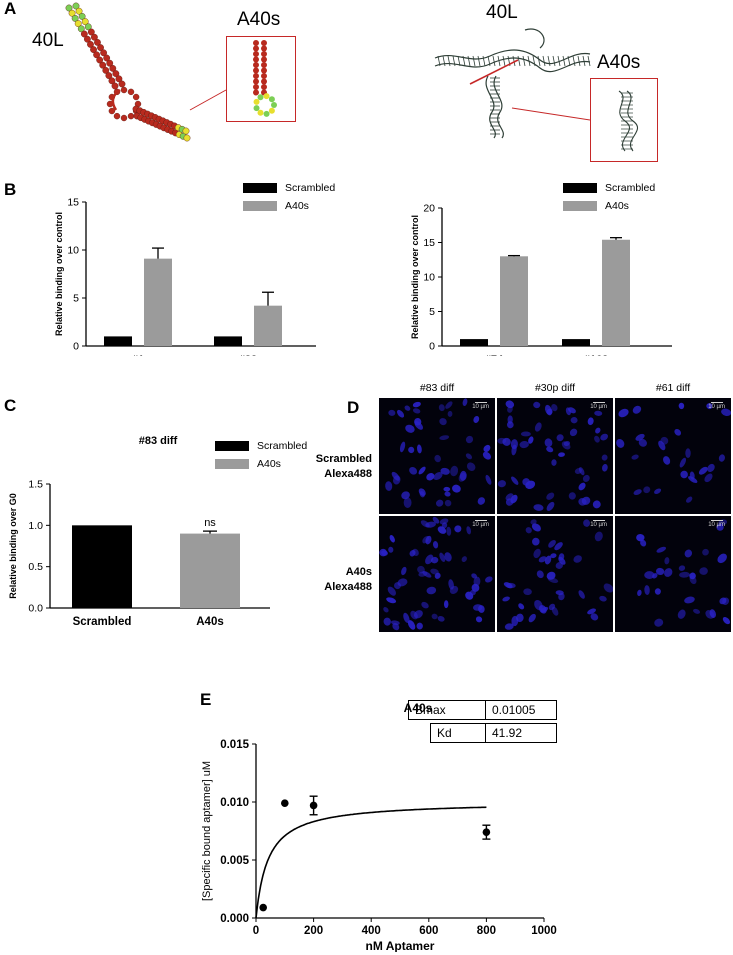 Image resolution: width=733 pixels, height=955 pixels. What do you see at coordinates (514, 301) in the screenshot?
I see `bar-a40s` at bounding box center [514, 301].